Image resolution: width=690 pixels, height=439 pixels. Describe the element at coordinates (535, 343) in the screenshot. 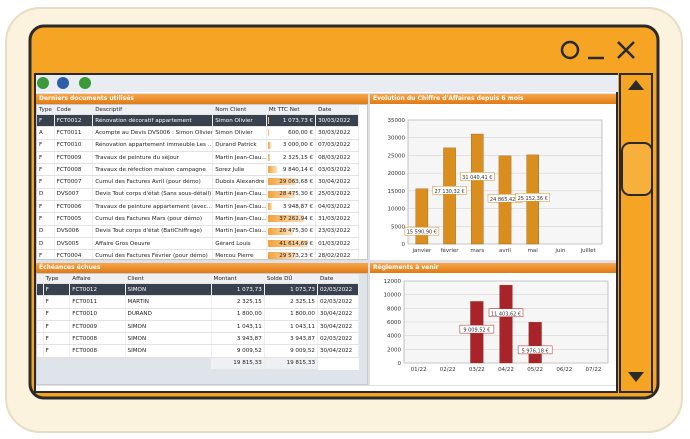

I see `bar` at that location.